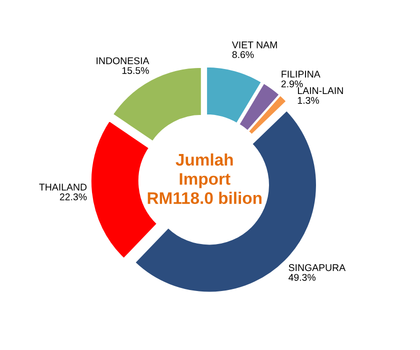  I want to click on slice-label: LAIN-LAIN, so click(320, 90).